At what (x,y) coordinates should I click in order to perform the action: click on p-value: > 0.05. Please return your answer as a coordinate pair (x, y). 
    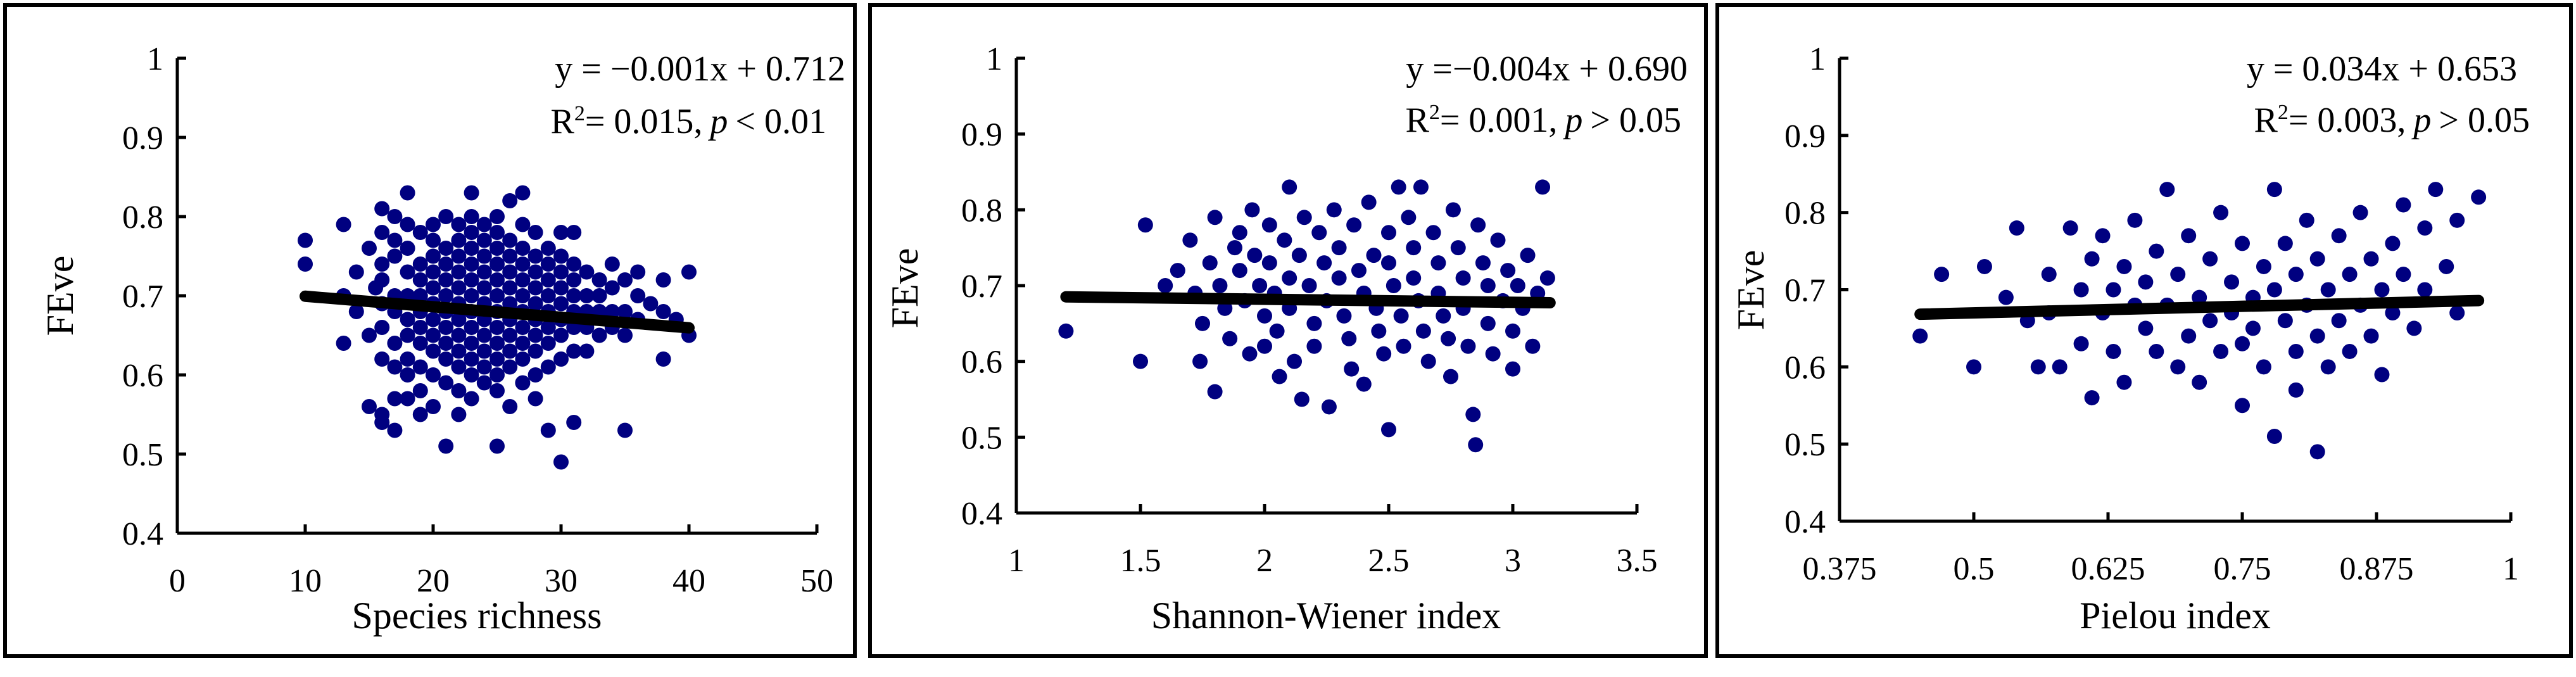
    Looking at the image, I should click on (1635, 120).